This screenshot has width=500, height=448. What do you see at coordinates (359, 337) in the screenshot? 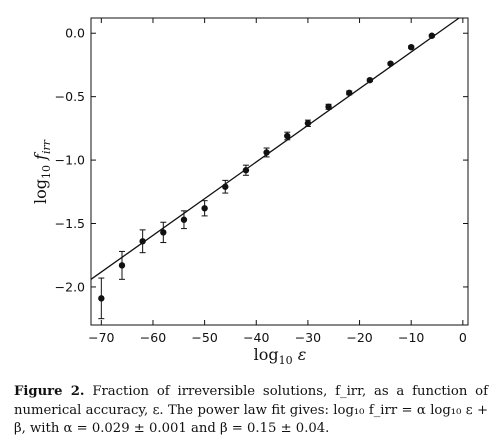
I see `x-tick-label: −20` at bounding box center [359, 337].